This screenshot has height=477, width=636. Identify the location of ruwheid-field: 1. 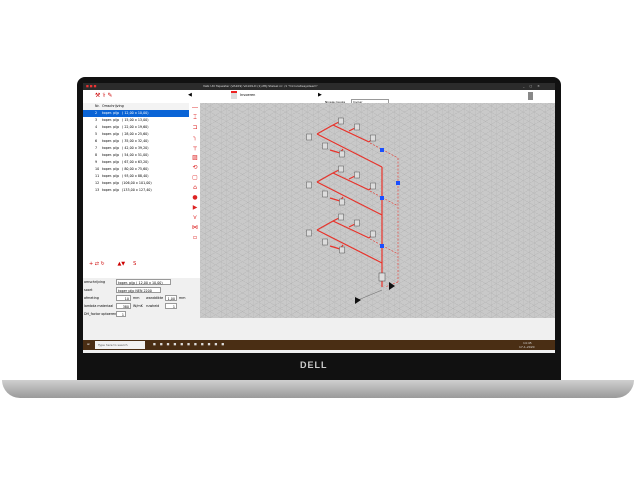
(171, 306).